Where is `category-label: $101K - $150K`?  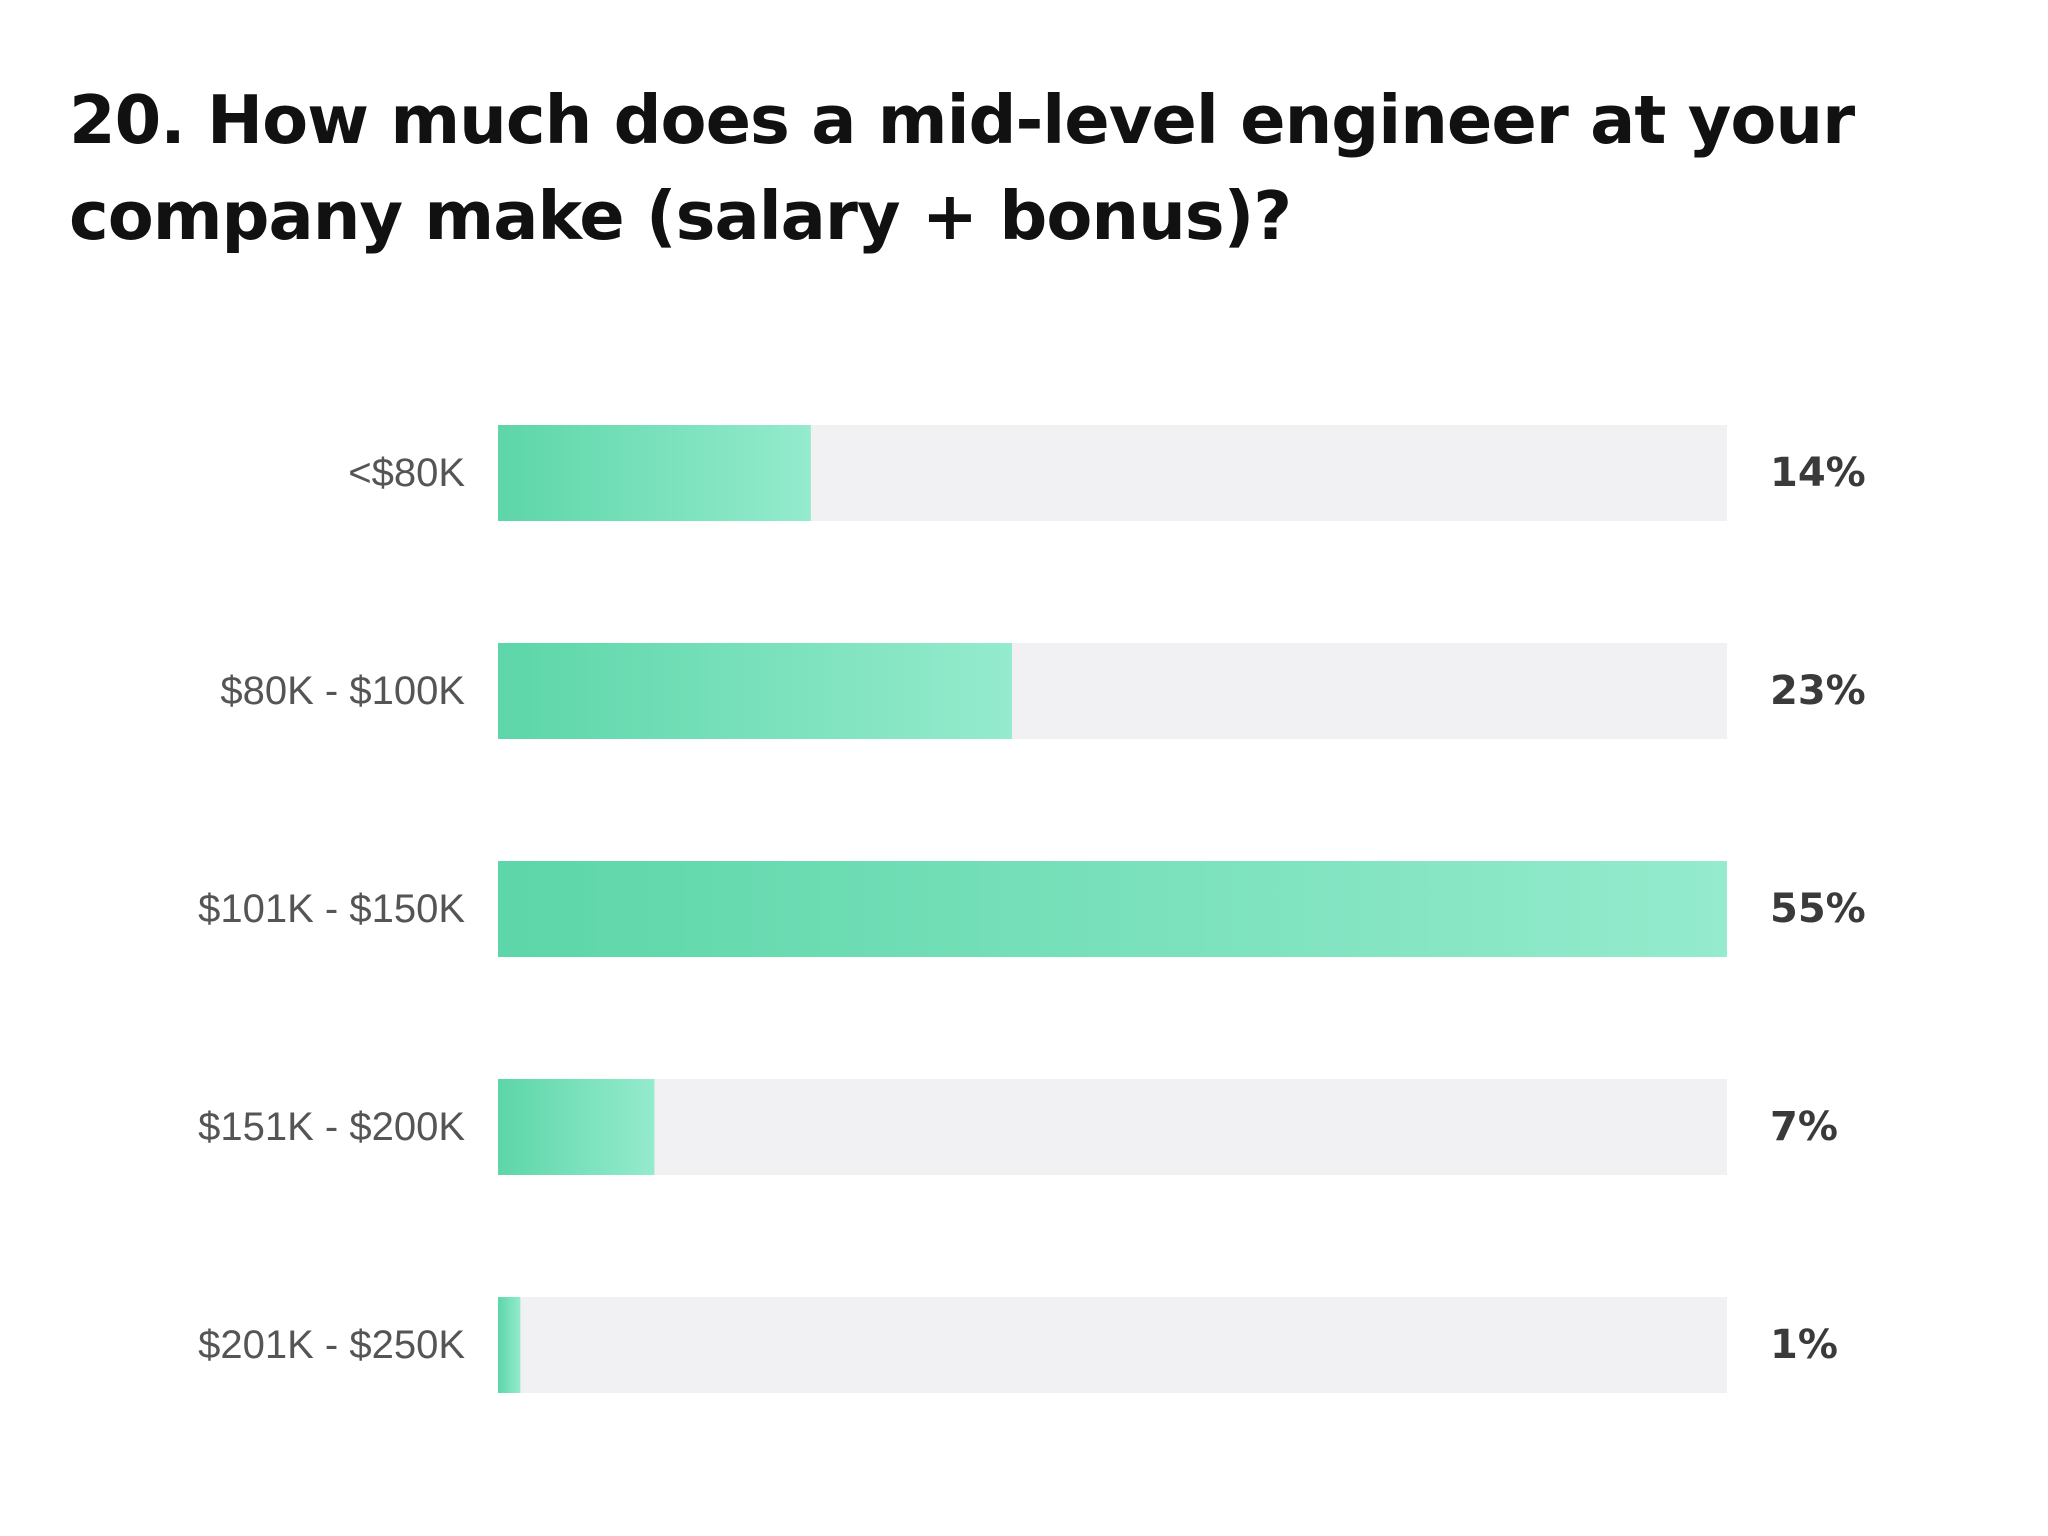
category-label: $101K - $150K is located at coordinates (331, 909).